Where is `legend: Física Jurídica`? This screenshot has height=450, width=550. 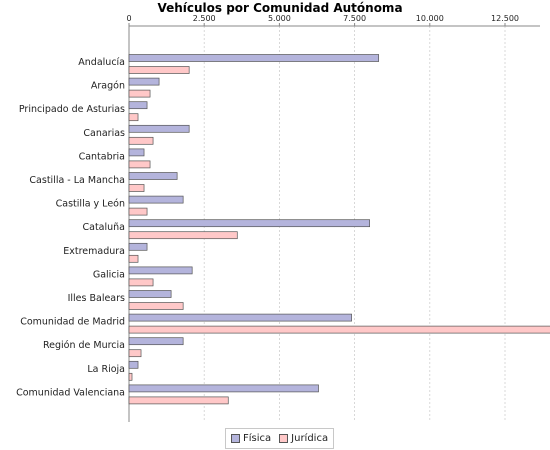 legend: Física Jurídica is located at coordinates (280, 438).